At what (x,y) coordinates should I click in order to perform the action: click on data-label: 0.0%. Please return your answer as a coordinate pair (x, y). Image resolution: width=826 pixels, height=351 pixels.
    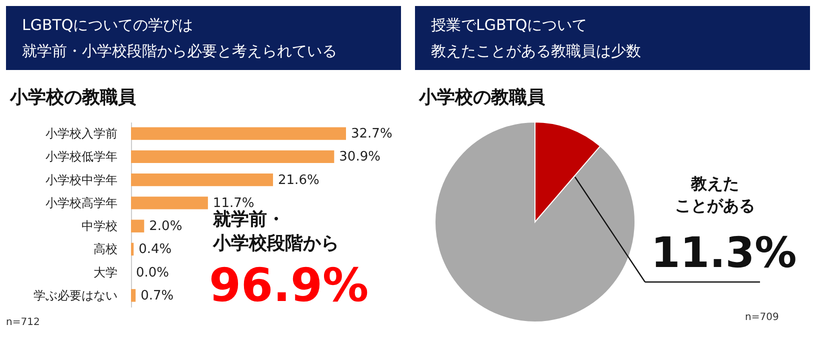
    Looking at the image, I should click on (153, 272).